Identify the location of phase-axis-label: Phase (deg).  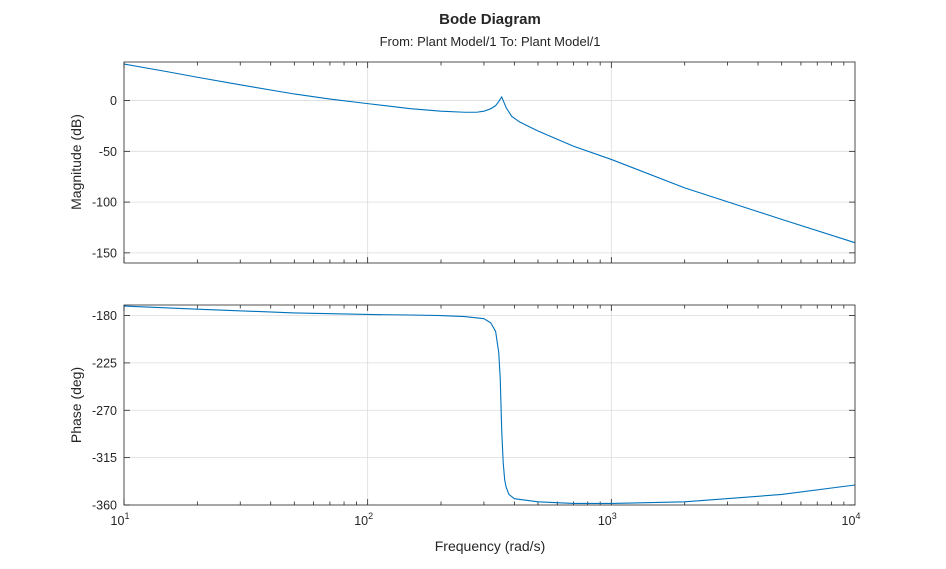
(76, 405).